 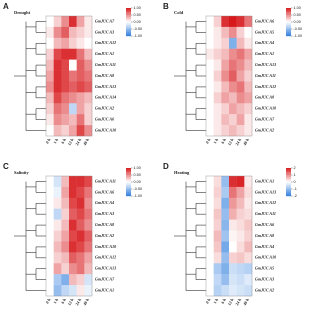 What do you see at coordinates (71, 141) in the screenshot?
I see `column-label: 12 h` at bounding box center [71, 141].